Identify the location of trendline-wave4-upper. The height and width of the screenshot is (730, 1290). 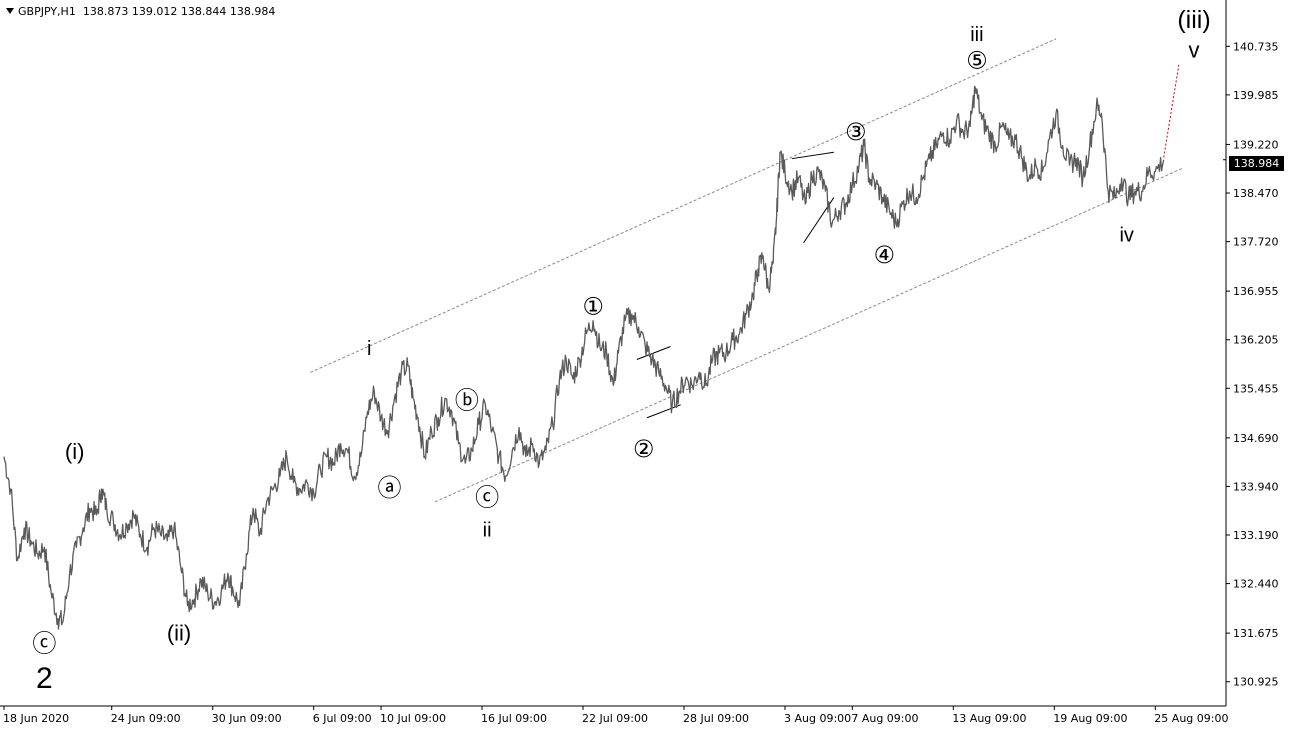
(812, 155).